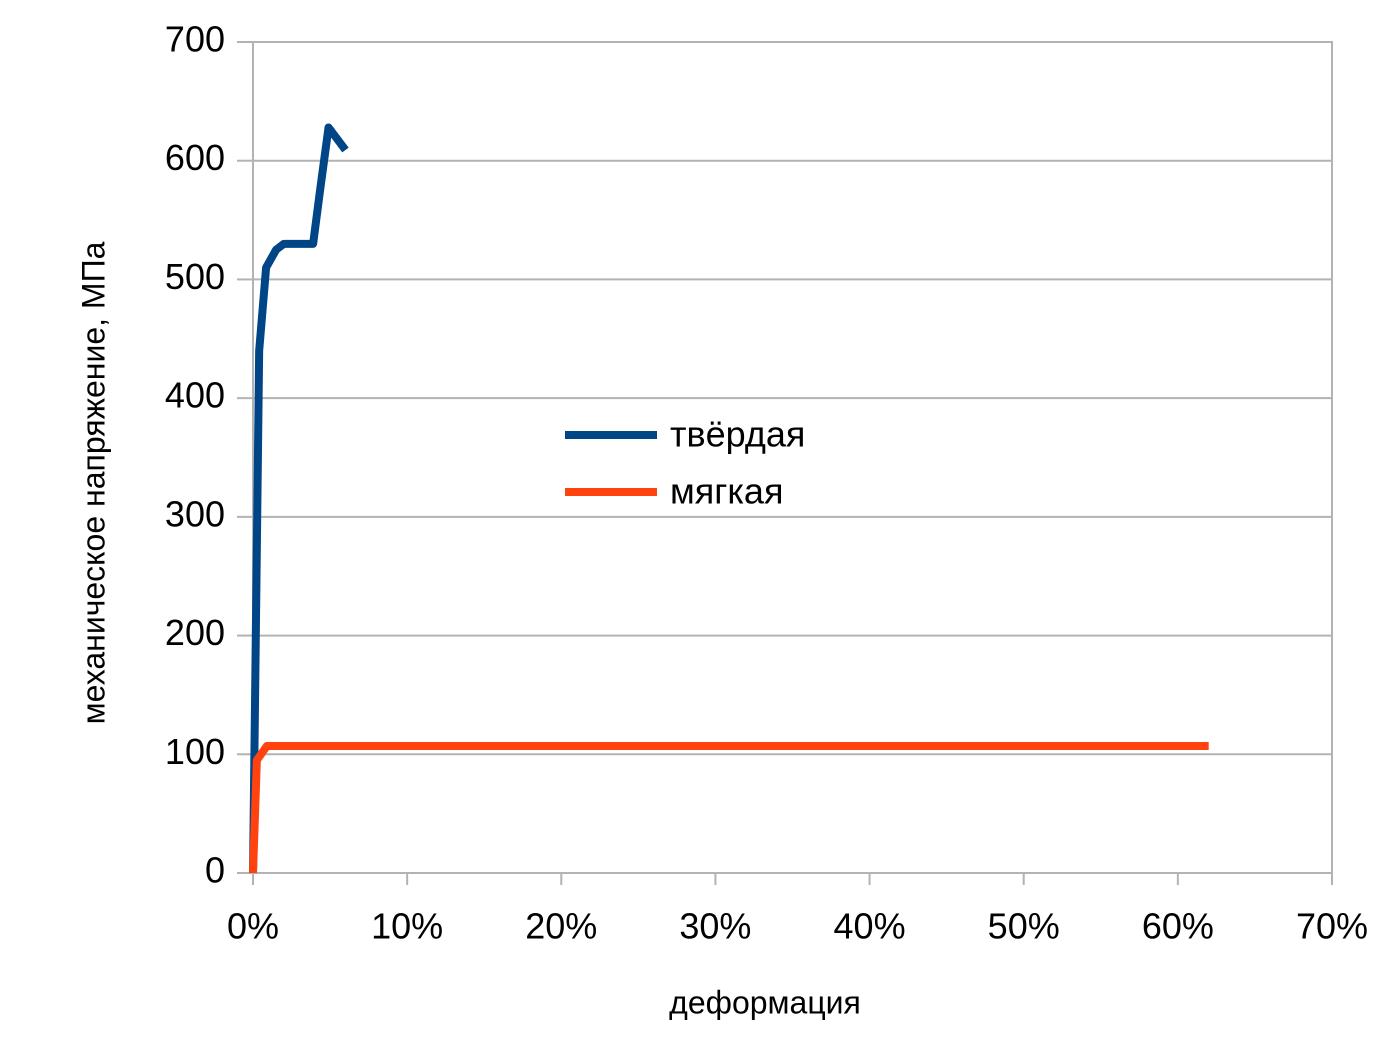 Image resolution: width=1394 pixels, height=1063 pixels. I want to click on y-tick-label: 400, so click(195, 395).